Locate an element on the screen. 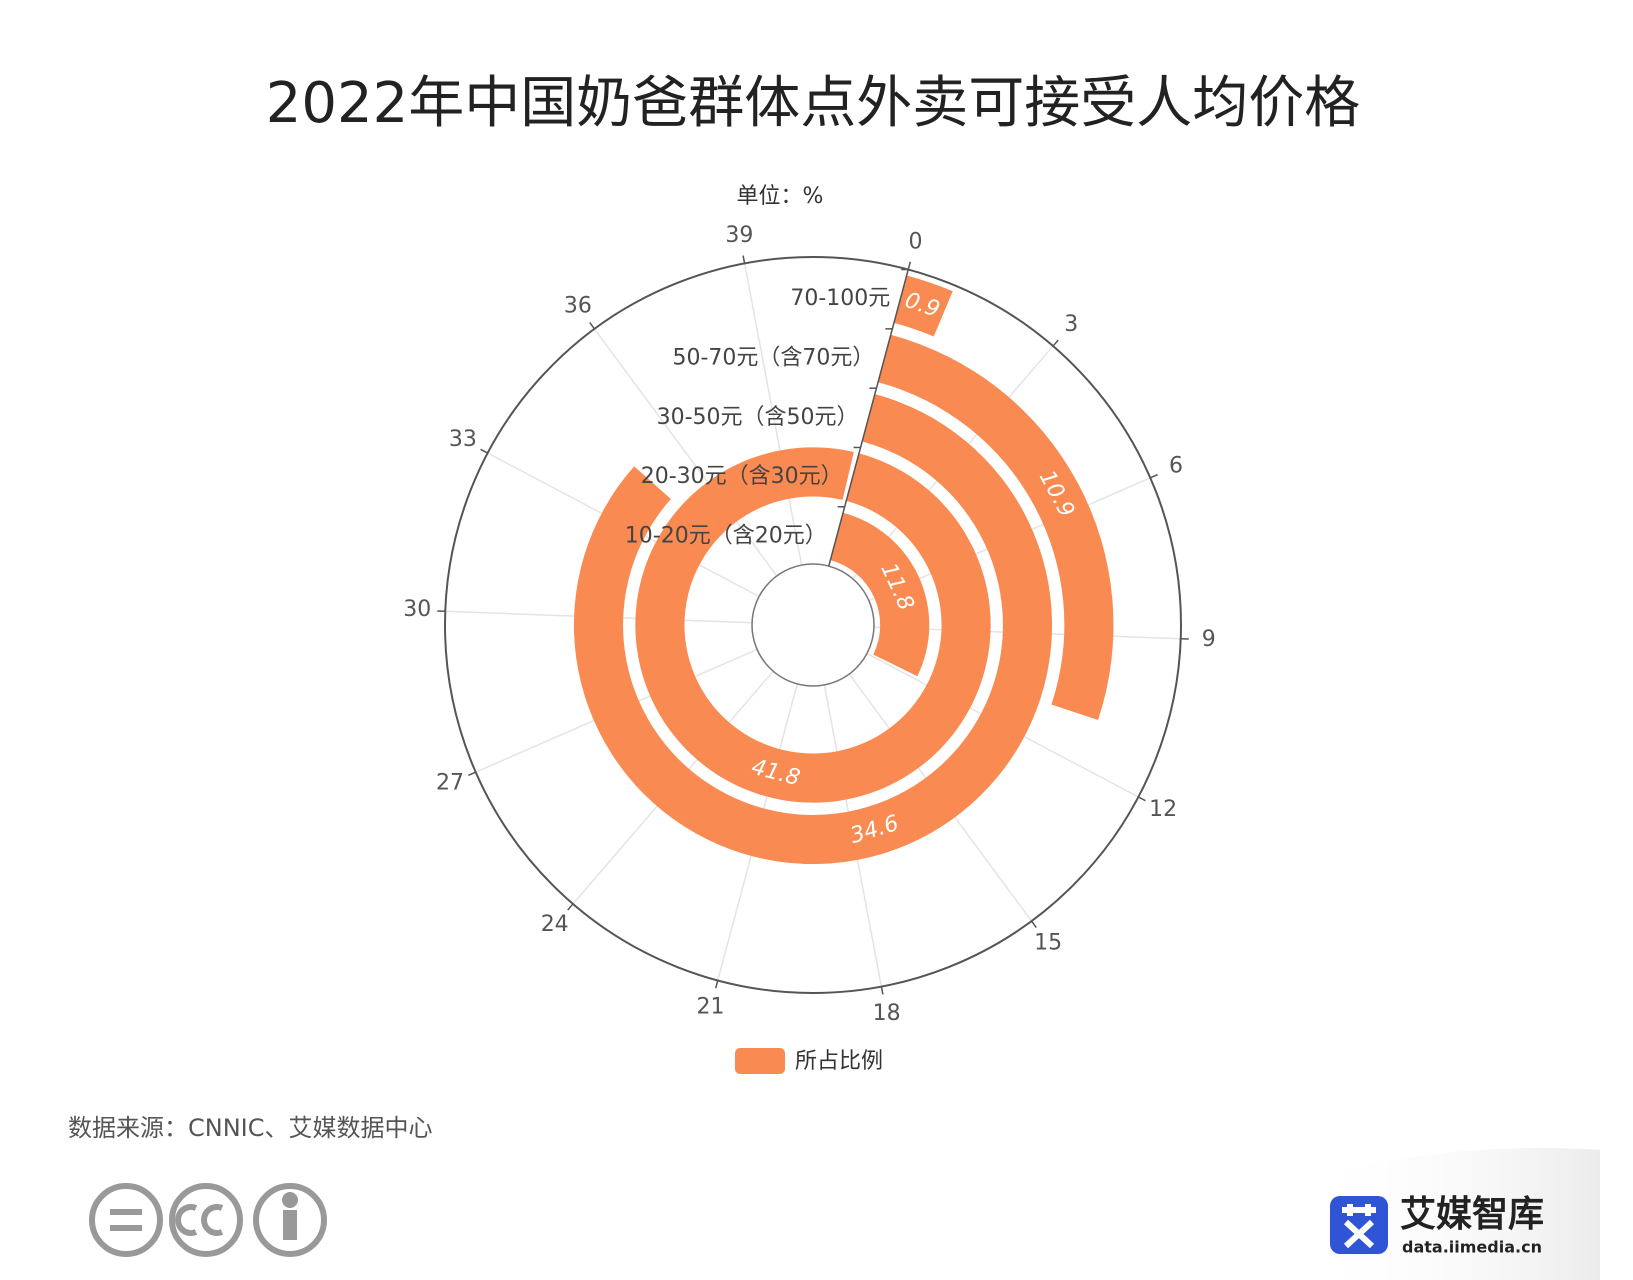 The height and width of the screenshot is (1280, 1633). brand-url: data.iimedia.cn is located at coordinates (1472, 1247).